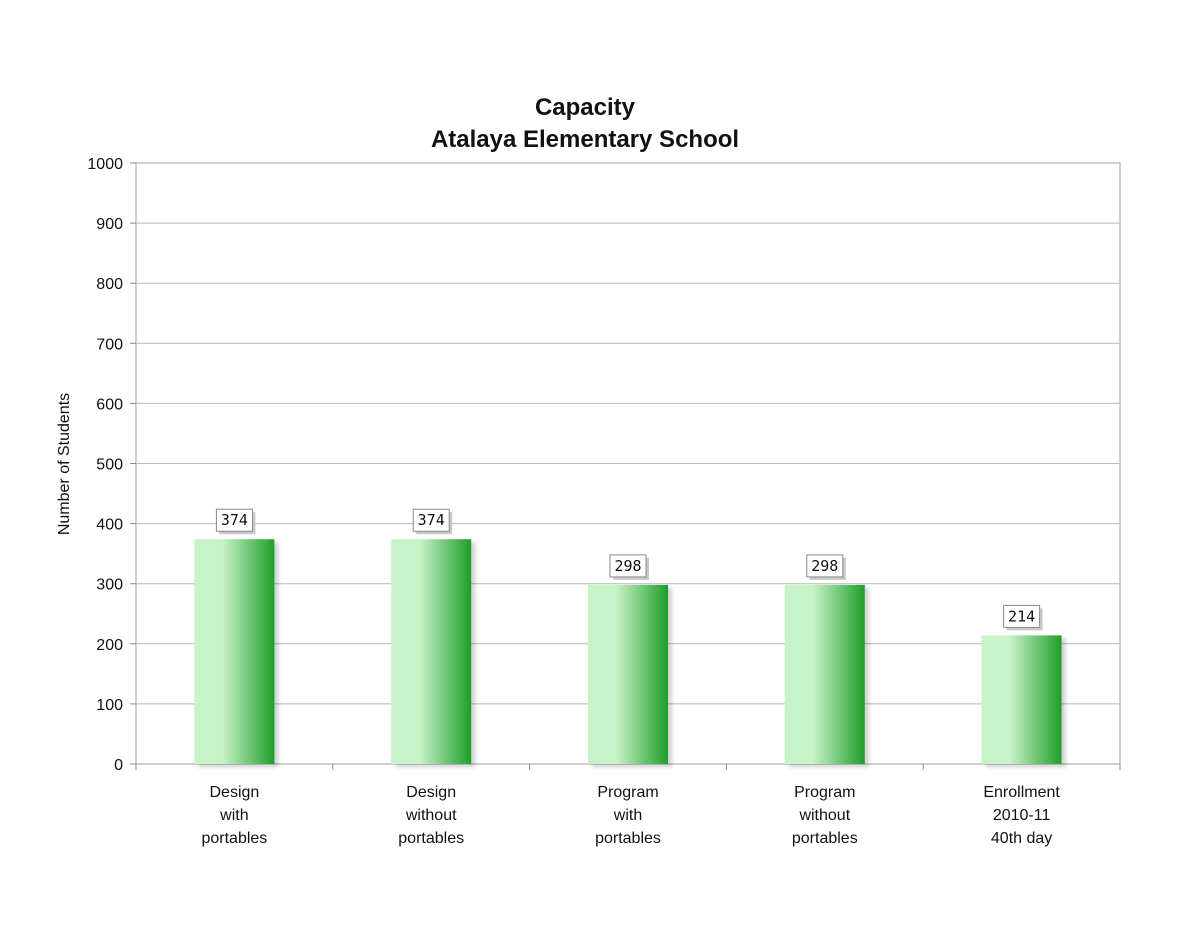 The image size is (1200, 927). I want to click on y-tick-label: 600, so click(109, 404).